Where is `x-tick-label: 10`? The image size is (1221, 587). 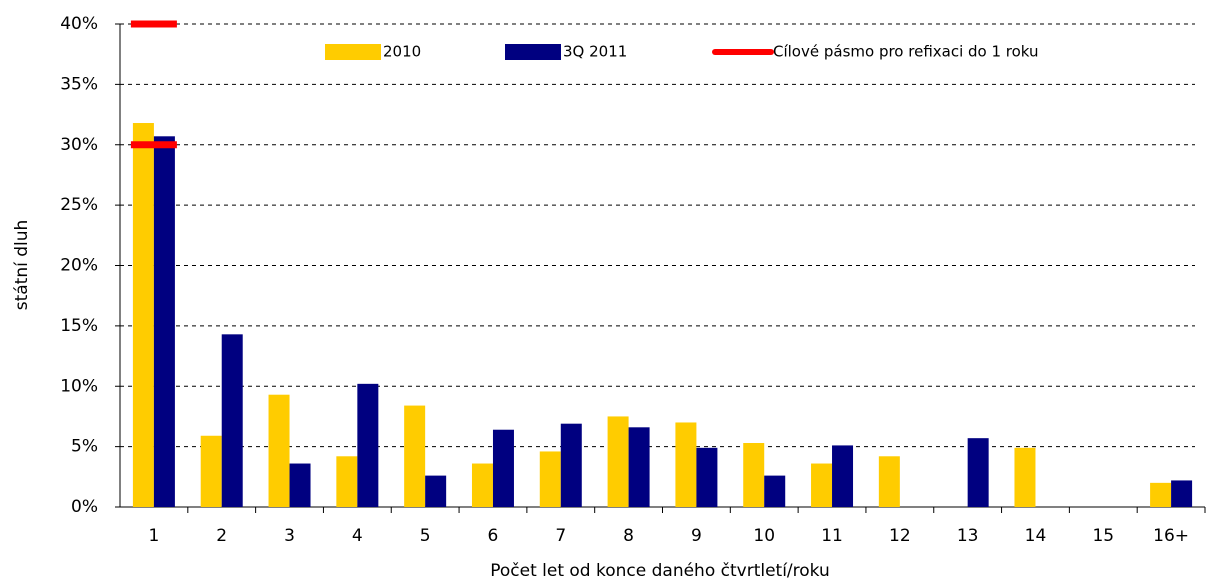 x-tick-label: 10 is located at coordinates (764, 536).